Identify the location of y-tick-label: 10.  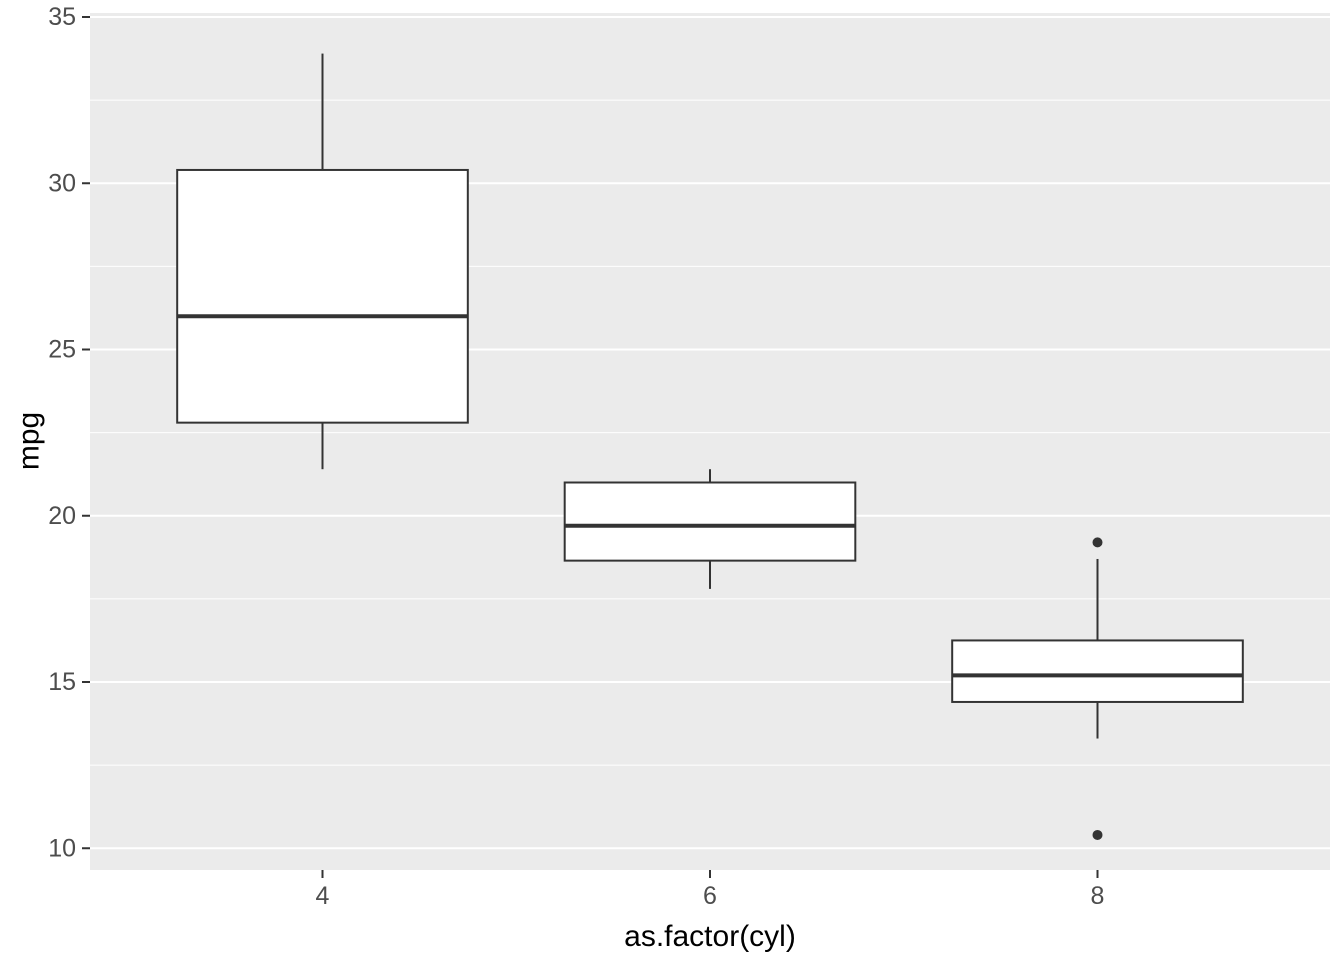
(62, 848).